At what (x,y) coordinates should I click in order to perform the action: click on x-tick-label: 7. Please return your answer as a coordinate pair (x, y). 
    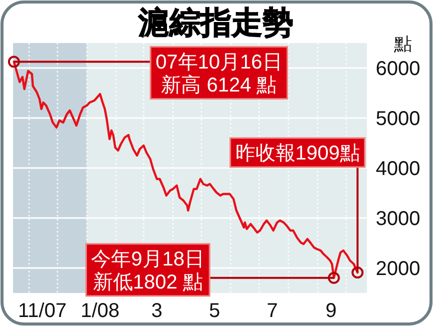
    Looking at the image, I should click on (272, 311).